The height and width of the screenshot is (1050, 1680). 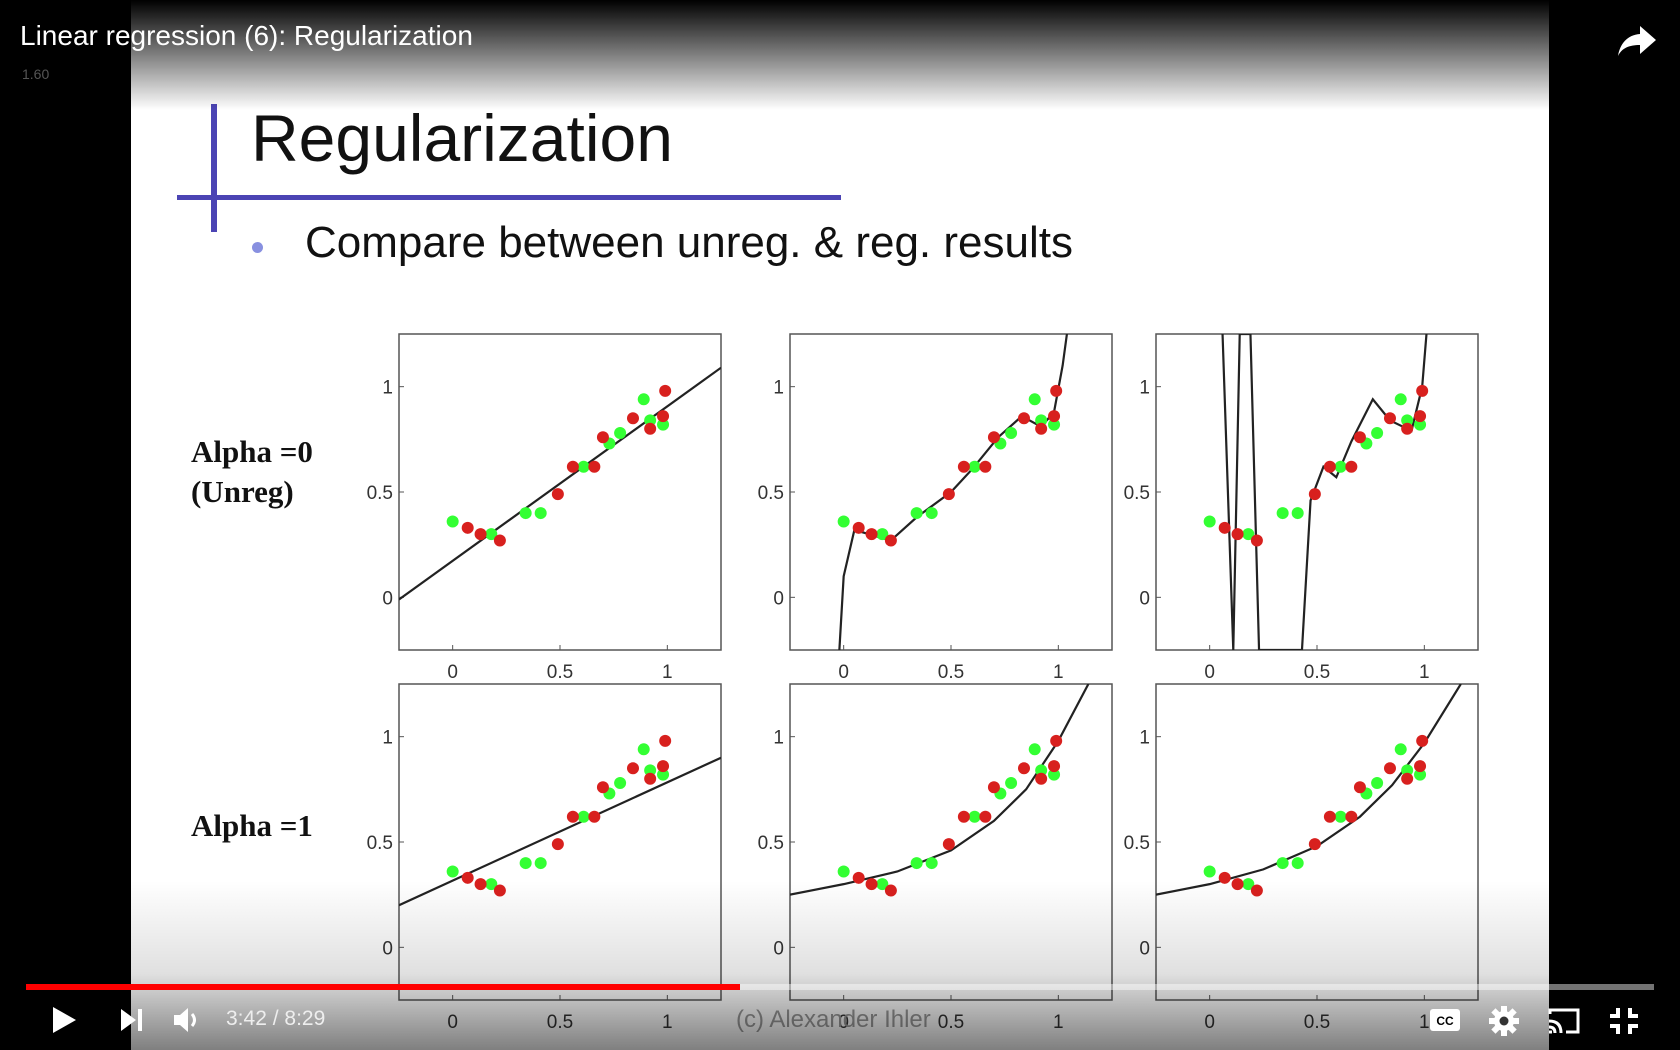 What do you see at coordinates (1504, 1023) in the screenshot?
I see `settings-button` at bounding box center [1504, 1023].